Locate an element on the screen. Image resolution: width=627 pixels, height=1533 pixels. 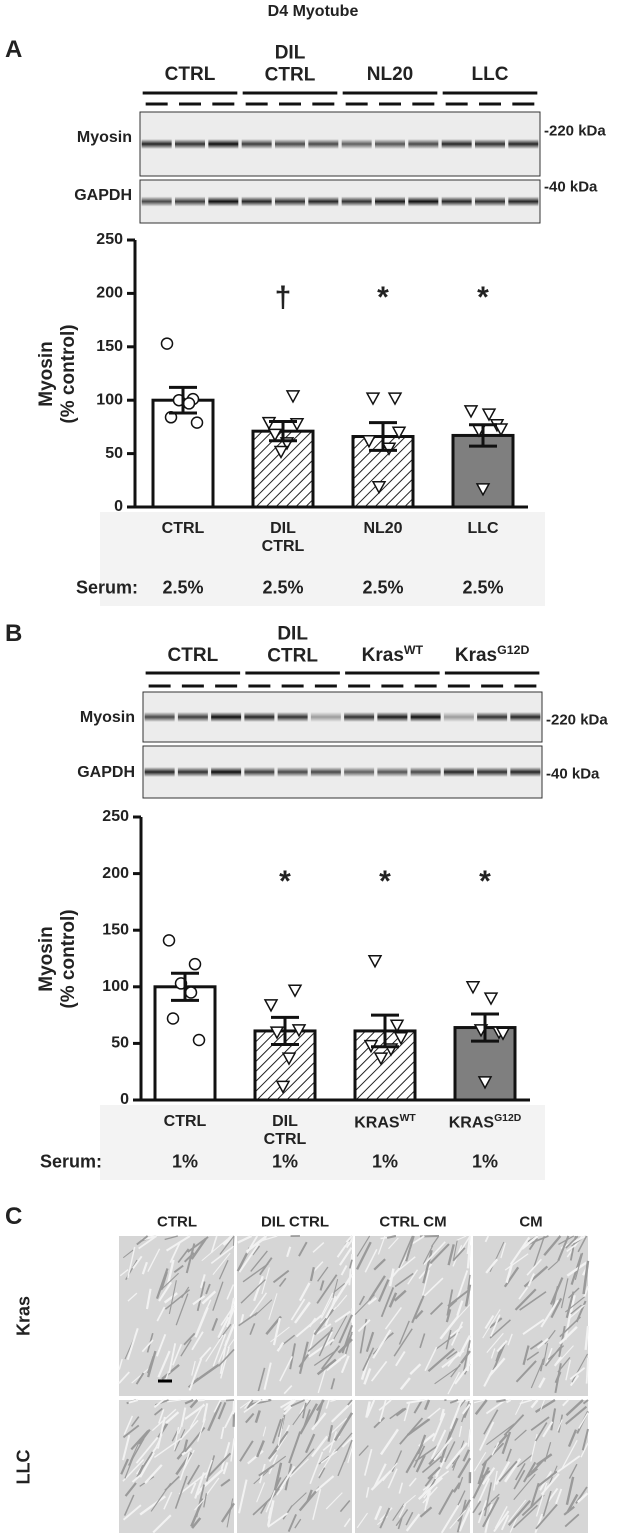
y-tick-label: 50 is located at coordinates (114, 453).